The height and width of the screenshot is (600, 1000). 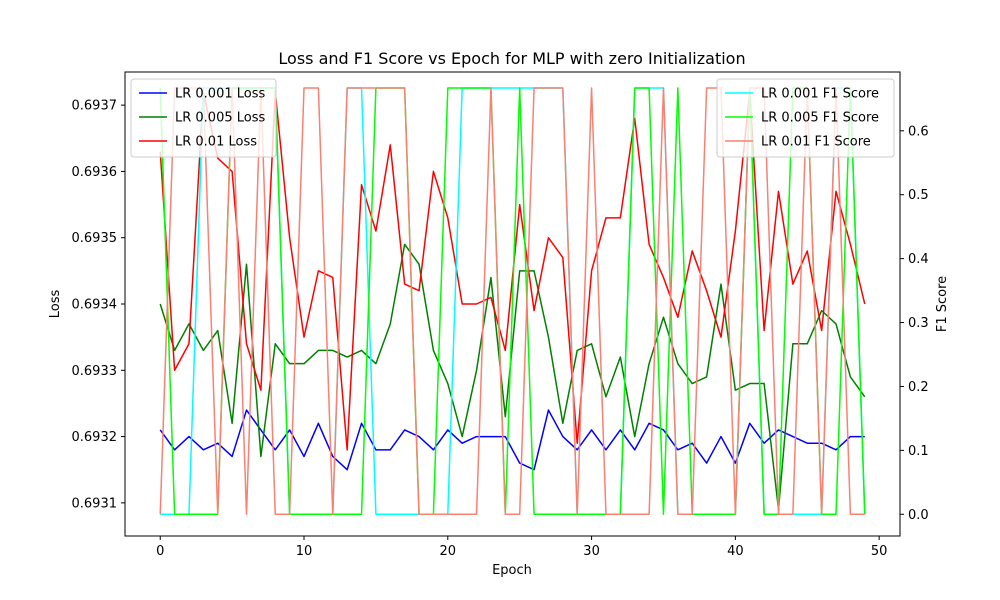 What do you see at coordinates (216, 142) in the screenshot?
I see `legend-label: LR 0.01 Loss` at bounding box center [216, 142].